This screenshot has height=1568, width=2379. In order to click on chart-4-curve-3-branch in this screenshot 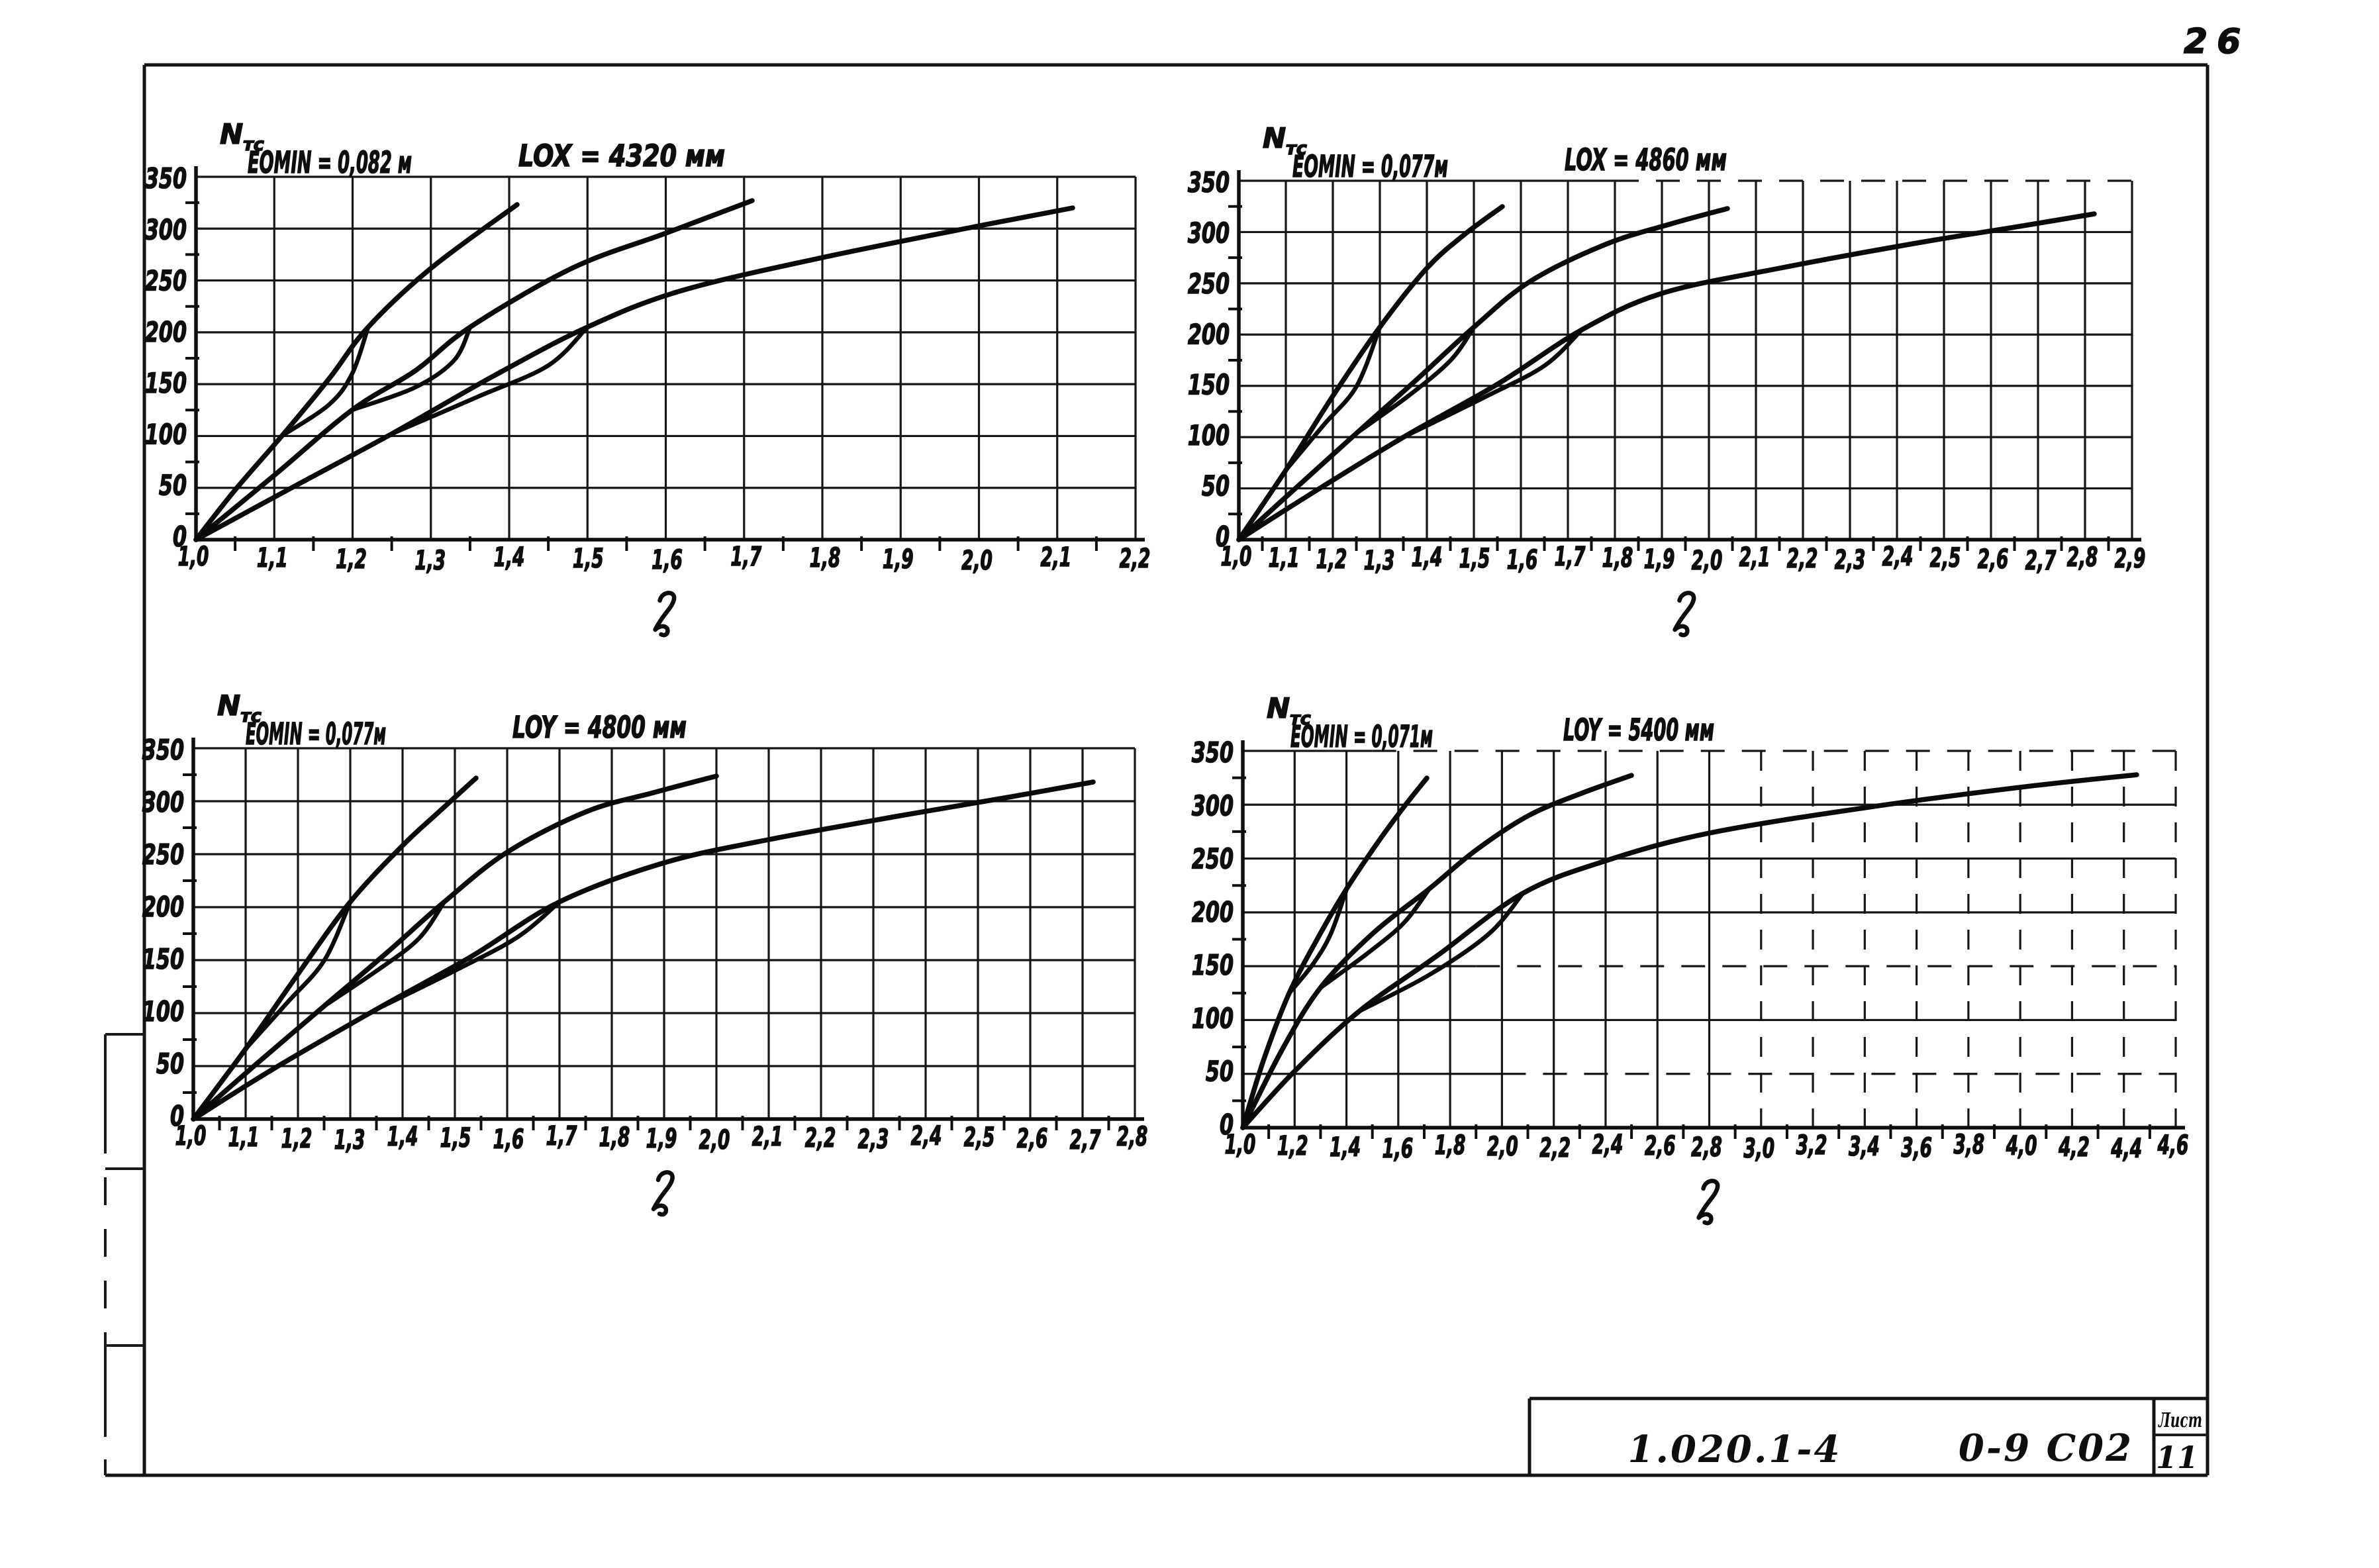, I will do `click(1442, 952)`.